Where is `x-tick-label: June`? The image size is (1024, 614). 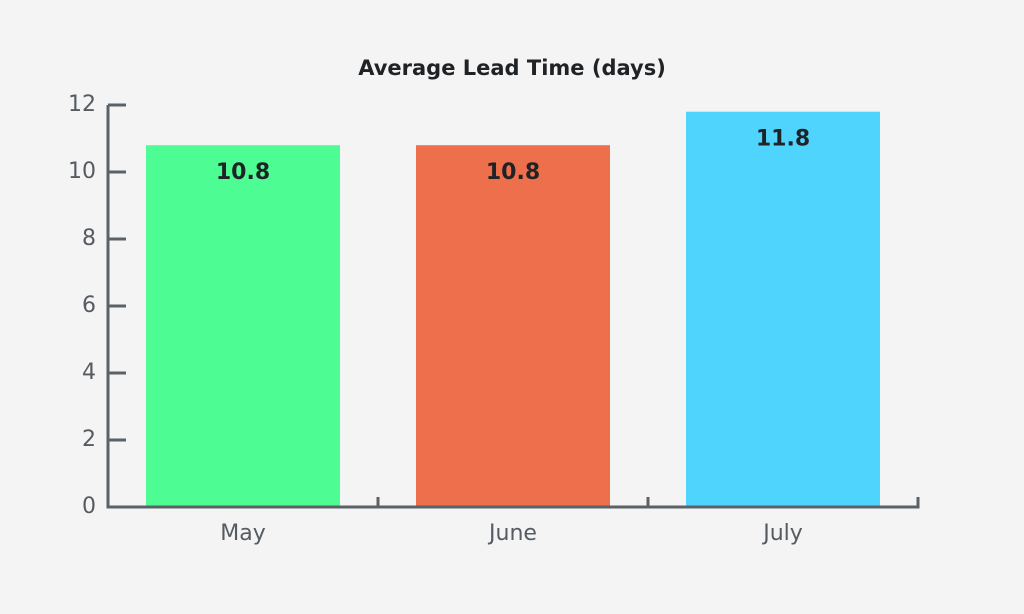
x-tick-label: June is located at coordinates (512, 533).